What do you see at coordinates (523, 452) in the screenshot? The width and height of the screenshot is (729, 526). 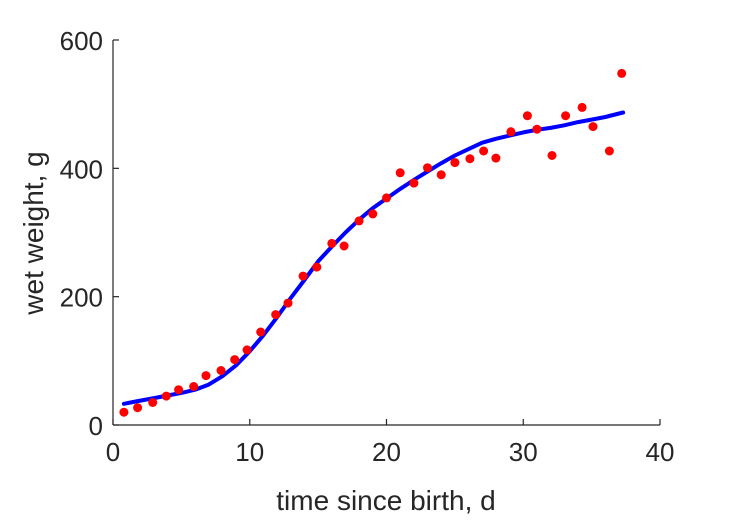 I see `x-tick-label: 30` at bounding box center [523, 452].